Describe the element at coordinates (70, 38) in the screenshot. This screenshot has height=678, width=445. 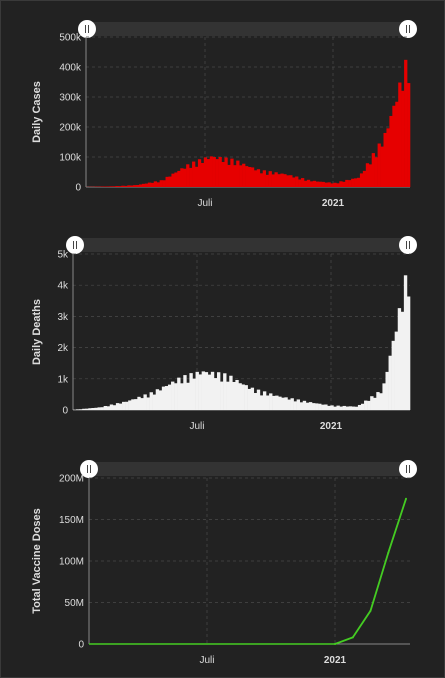
I see `y-tick-label: 500k` at that location.